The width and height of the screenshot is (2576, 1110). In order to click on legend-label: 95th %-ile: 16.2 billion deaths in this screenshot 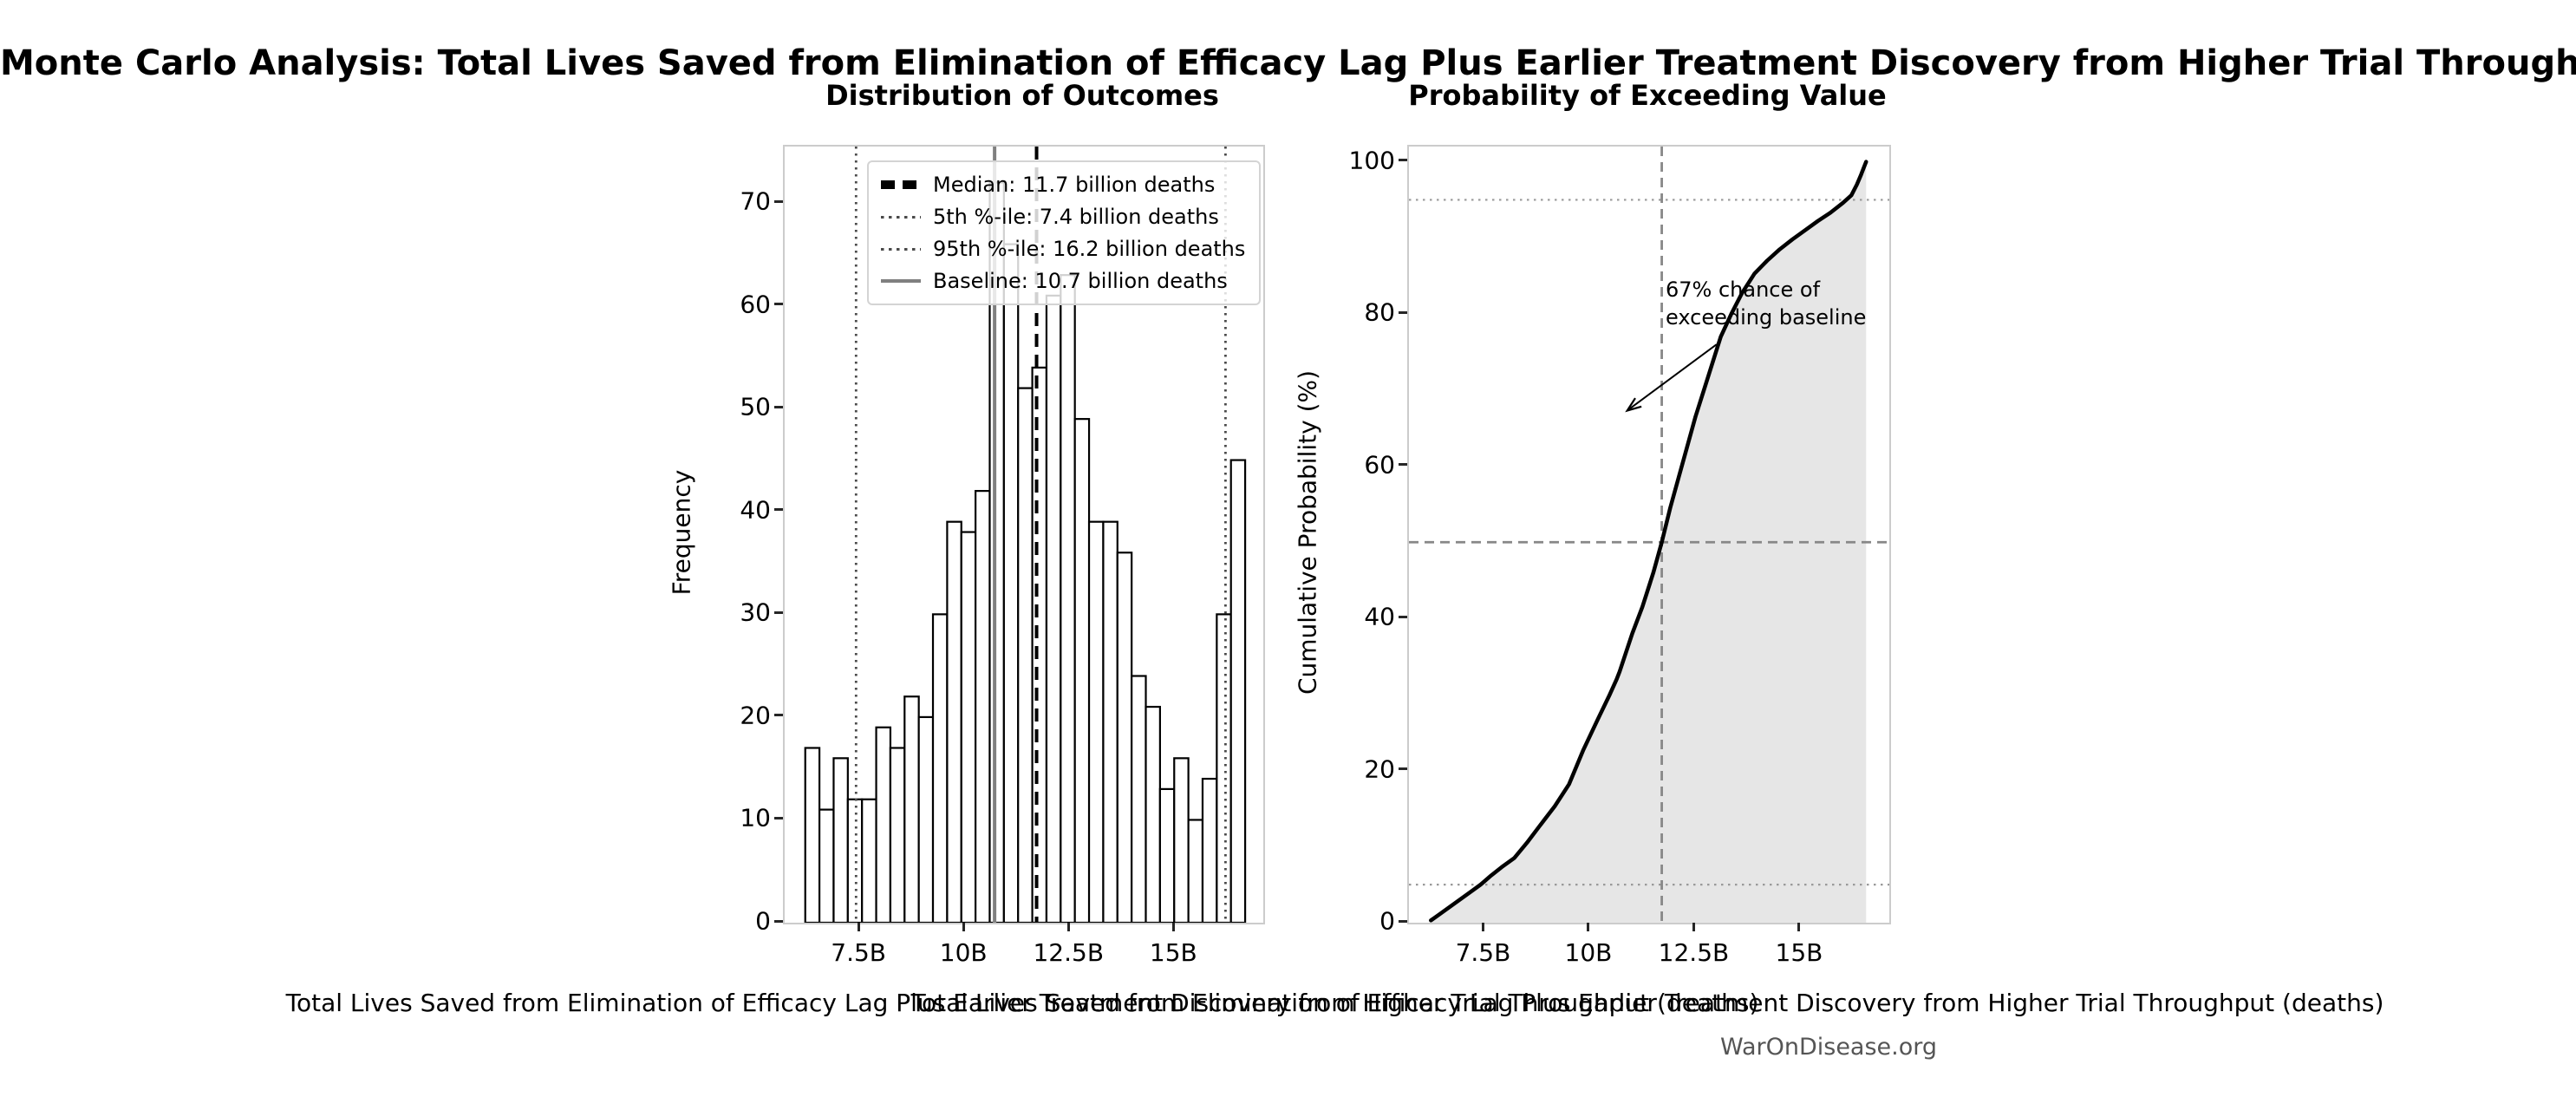, I will do `click(1089, 249)`.